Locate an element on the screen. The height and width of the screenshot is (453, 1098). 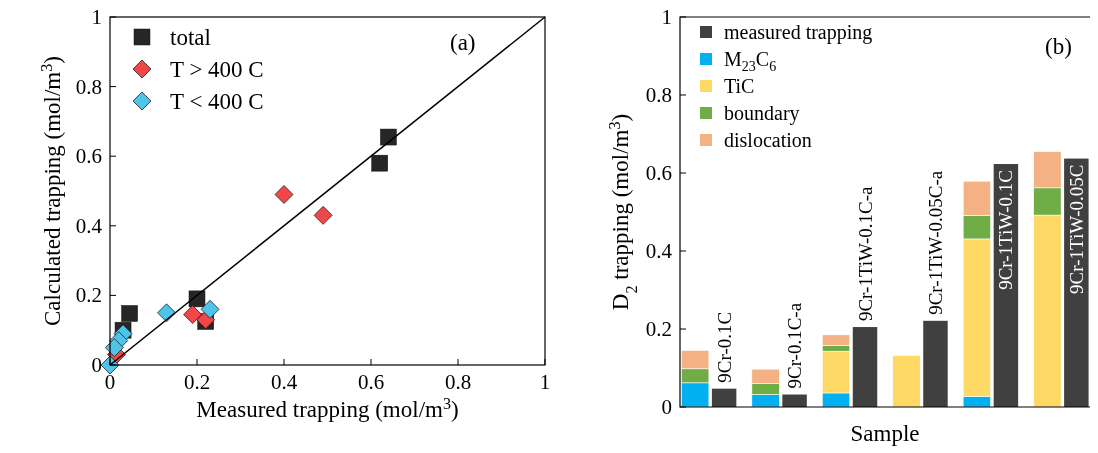
x-tick-label: 9Cr-1TiW-0.05C-a is located at coordinates (935, 242).